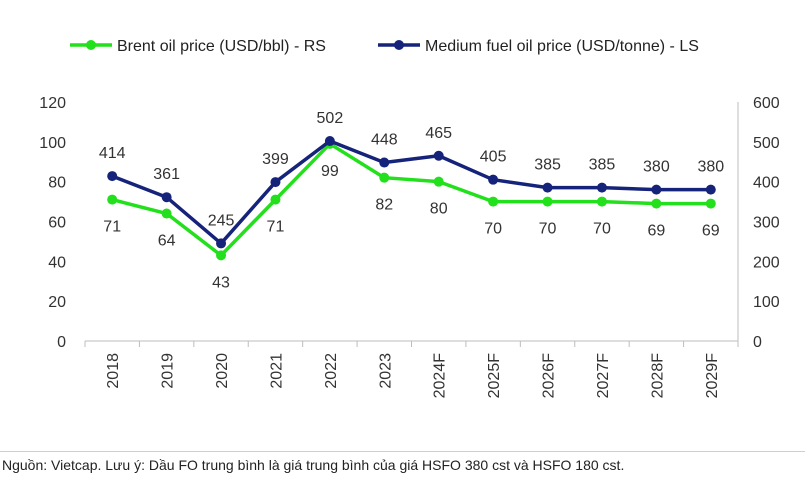 The image size is (805, 481). Describe the element at coordinates (438, 133) in the screenshot. I see `fuel-oil-data-label: 465` at that location.